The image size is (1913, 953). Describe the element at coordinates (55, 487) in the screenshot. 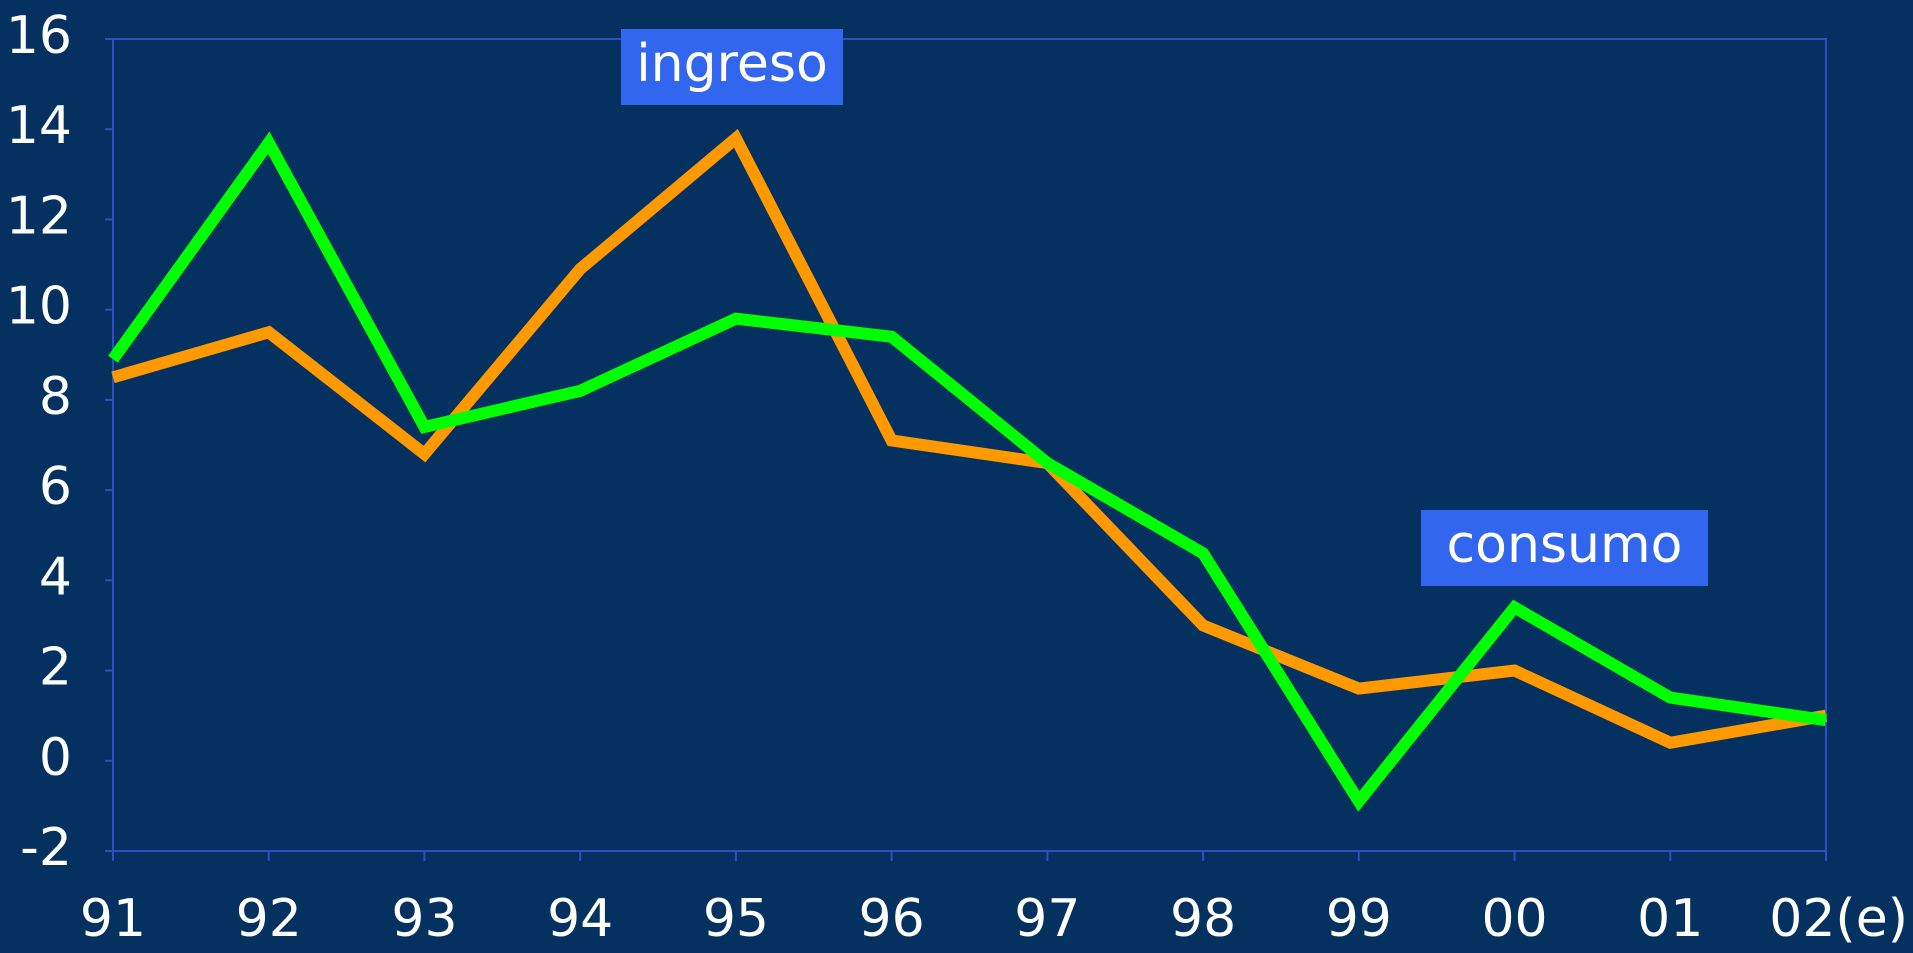

I see `y-tick-label: 6` at that location.